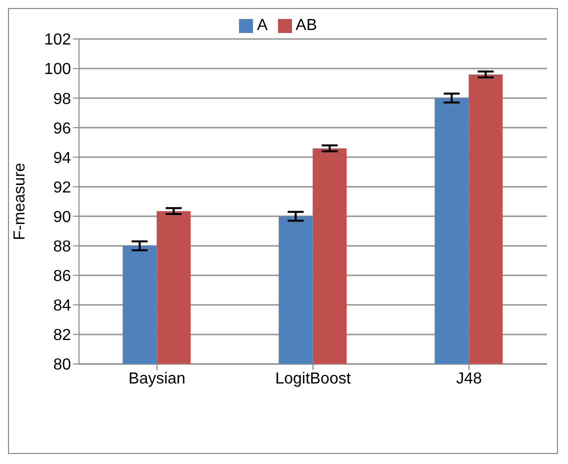  What do you see at coordinates (469, 379) in the screenshot?
I see `x-tick-label: J48` at bounding box center [469, 379].